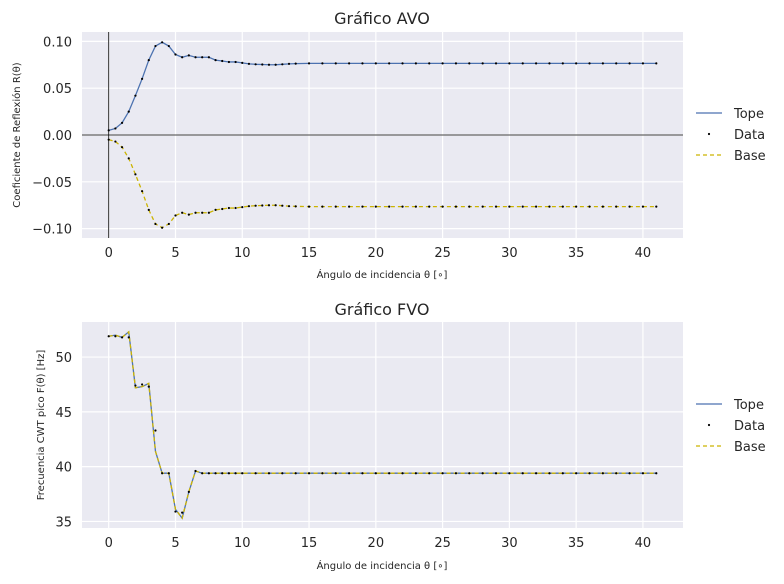 Image resolution: width=784 pixels, height=584 pixels. Describe the element at coordinates (442, 253) in the screenshot. I see `avo-x-tick-label: 25` at that location.